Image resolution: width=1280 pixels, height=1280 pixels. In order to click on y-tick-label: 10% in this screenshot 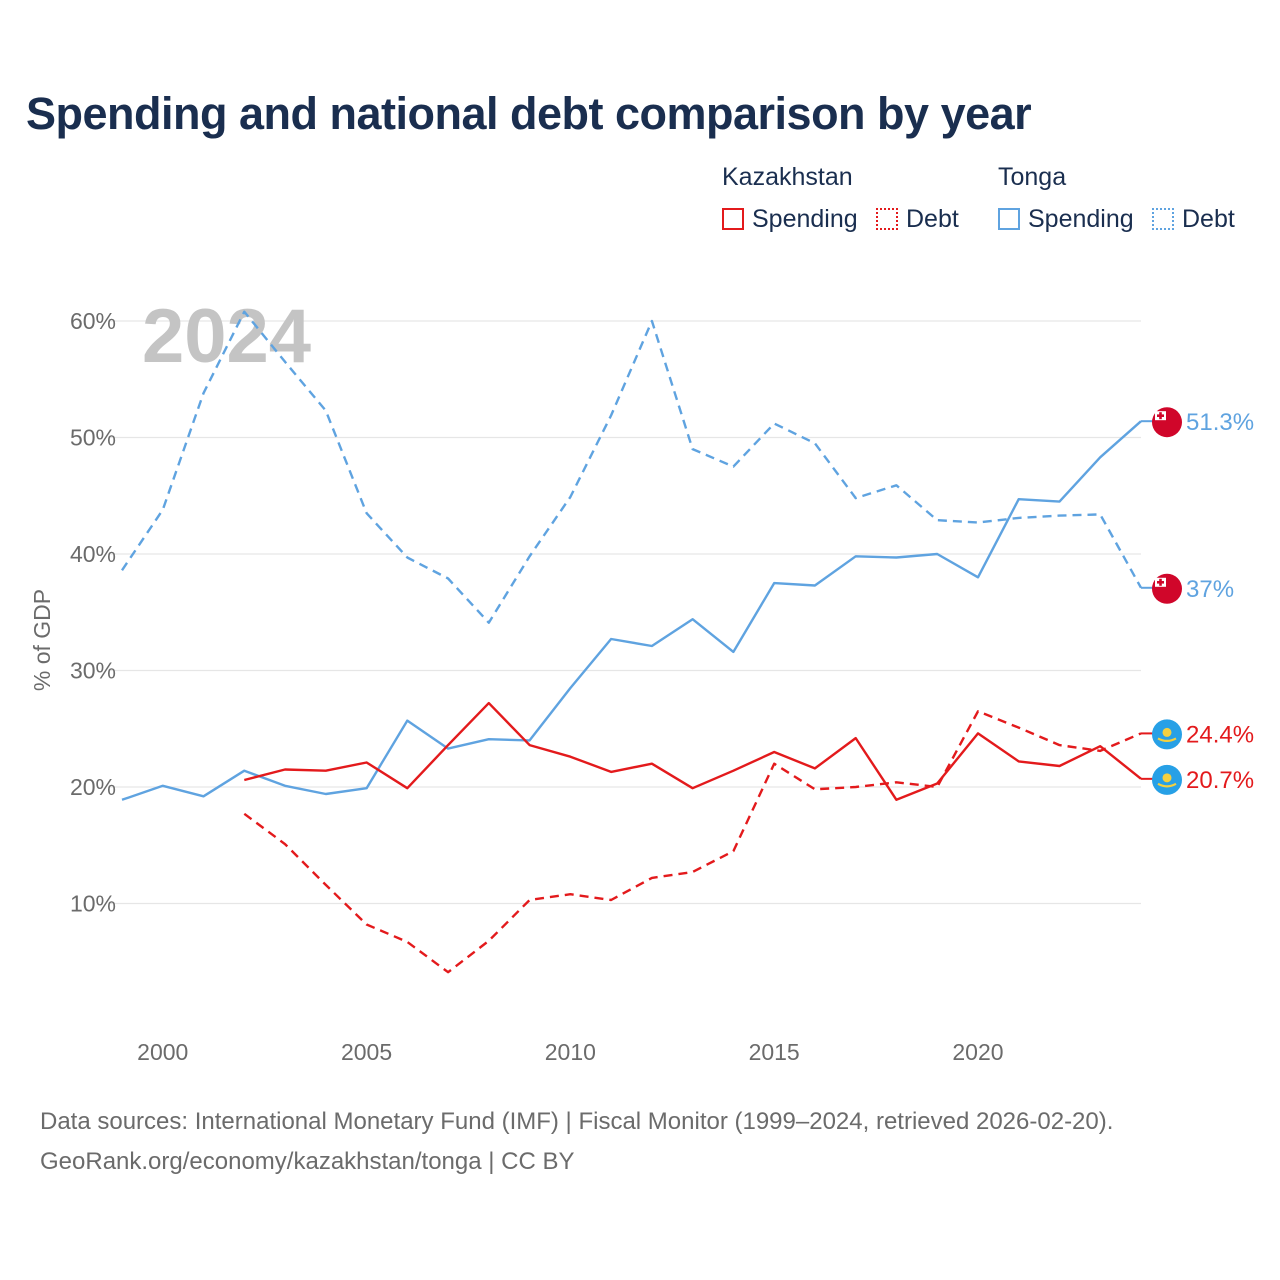, I will do `click(93, 904)`.